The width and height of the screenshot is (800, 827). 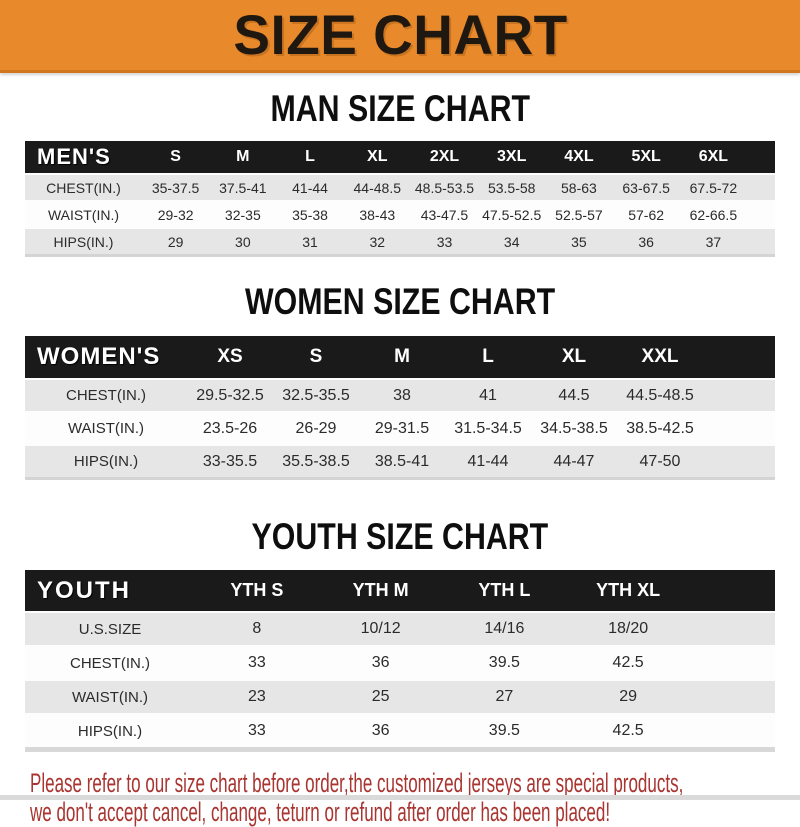 I want to click on table-header-row: YOUTH YTH S YTH M YTH L YTH XL, so click(x=400, y=591).